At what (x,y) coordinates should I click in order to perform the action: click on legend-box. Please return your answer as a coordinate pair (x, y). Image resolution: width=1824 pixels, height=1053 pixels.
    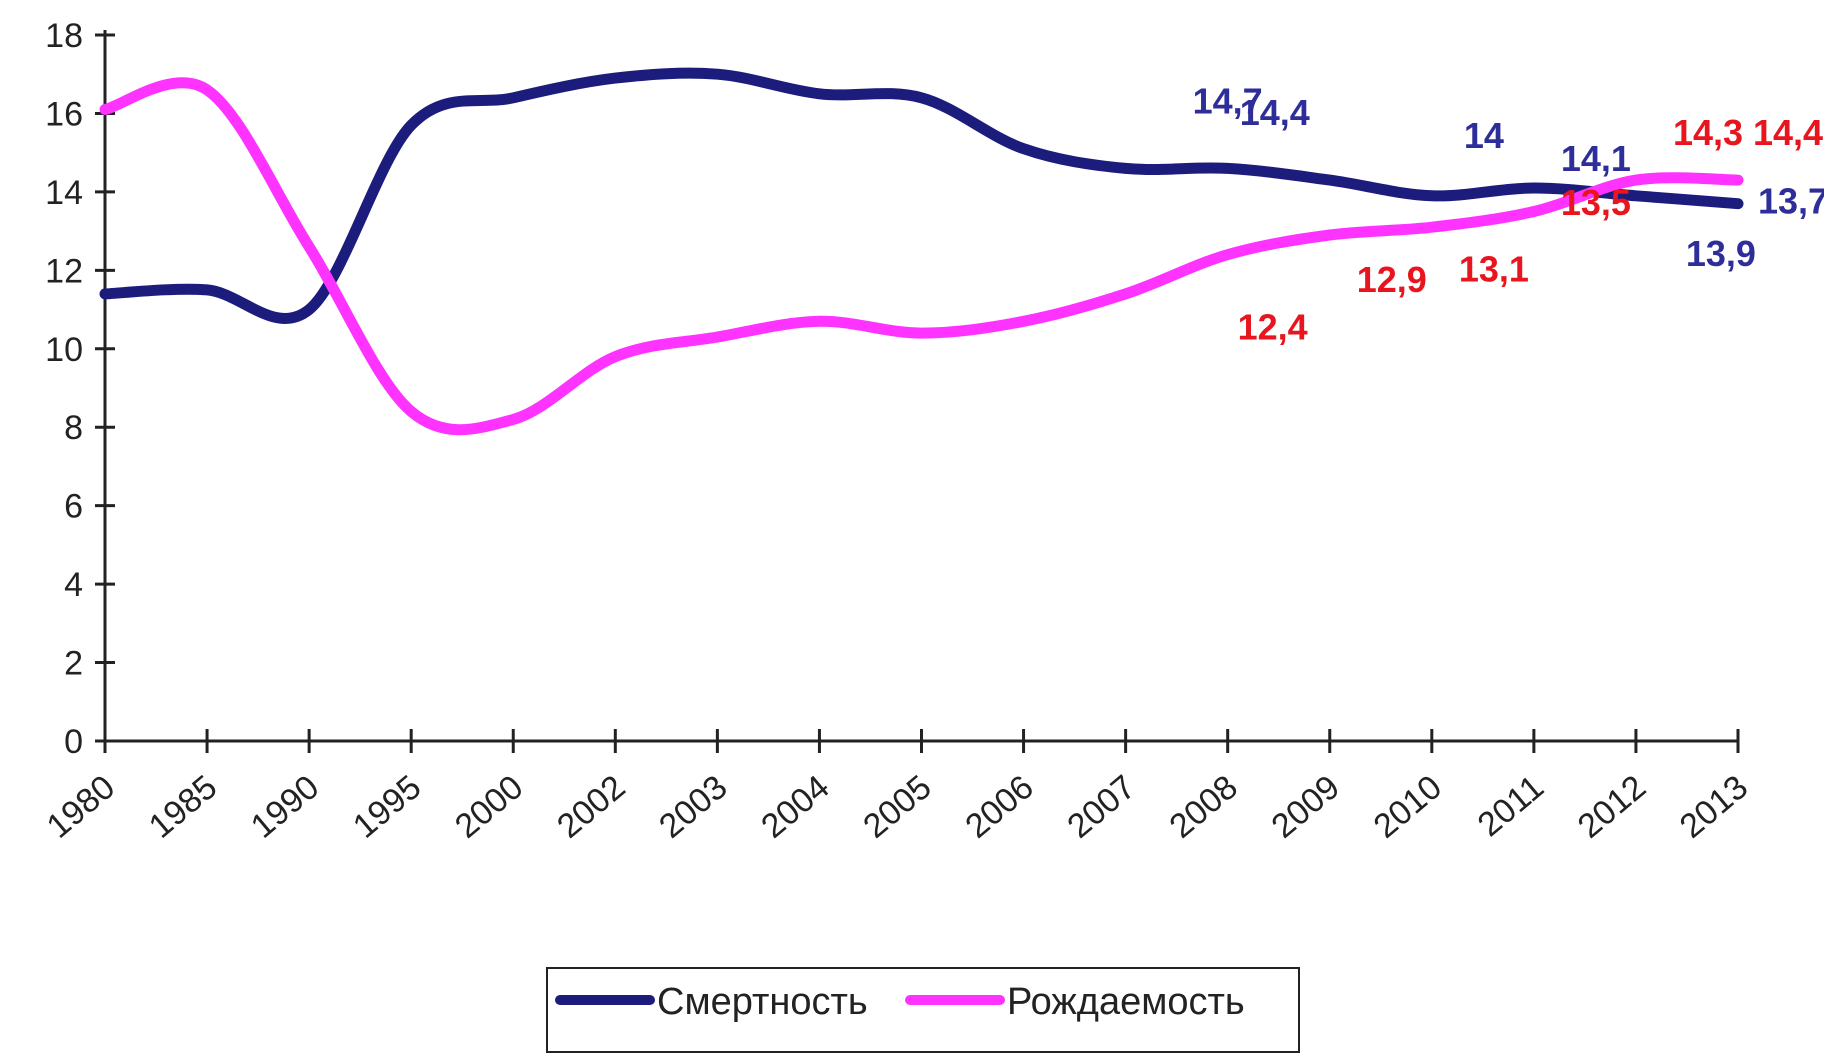
    Looking at the image, I should click on (923, 1010).